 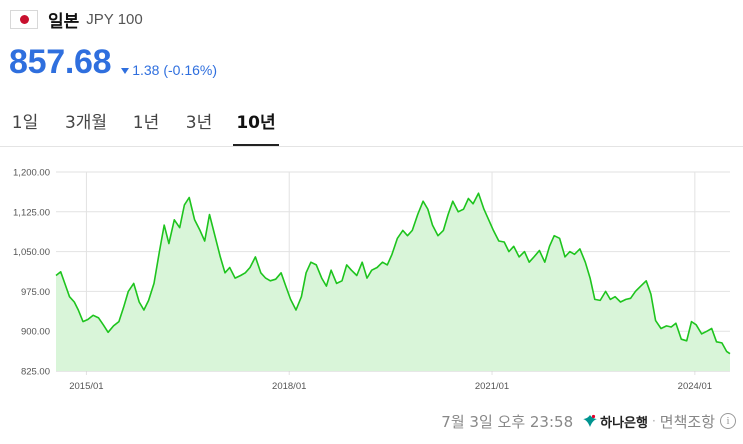 I want to click on tab-label: 3개월, so click(x=86, y=123).